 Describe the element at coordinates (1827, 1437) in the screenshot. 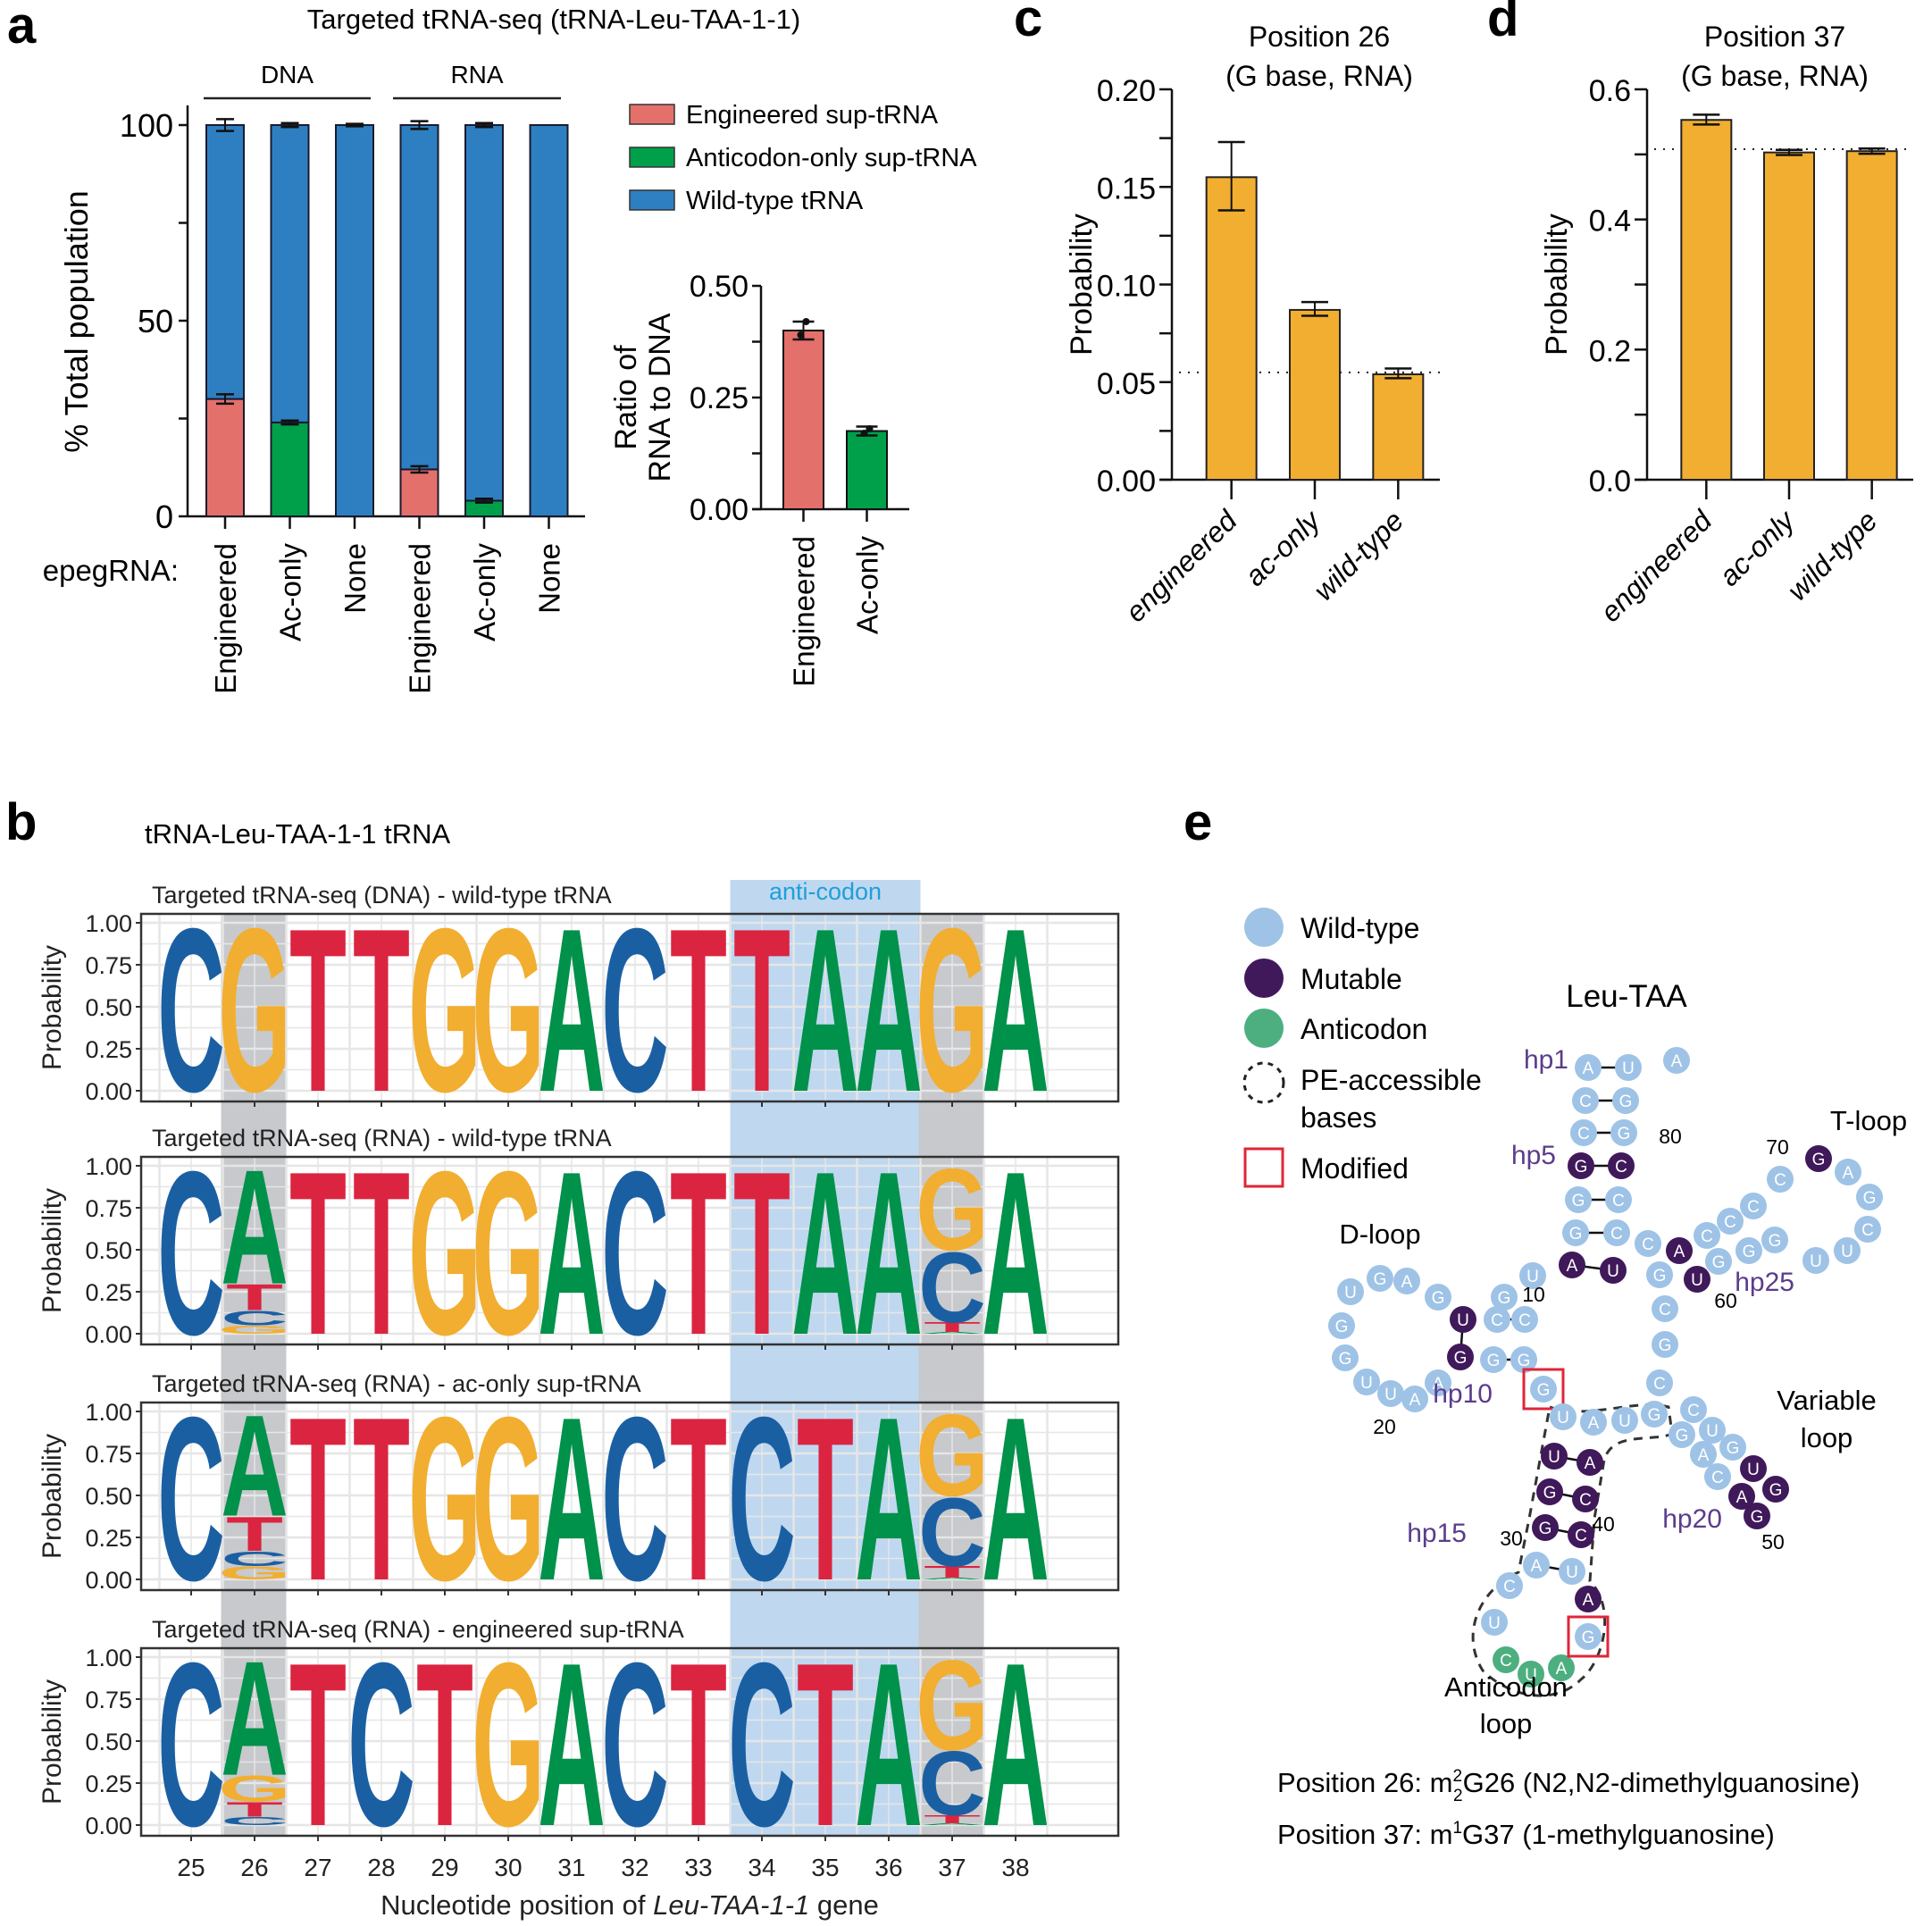

I see `region-label: loop` at that location.